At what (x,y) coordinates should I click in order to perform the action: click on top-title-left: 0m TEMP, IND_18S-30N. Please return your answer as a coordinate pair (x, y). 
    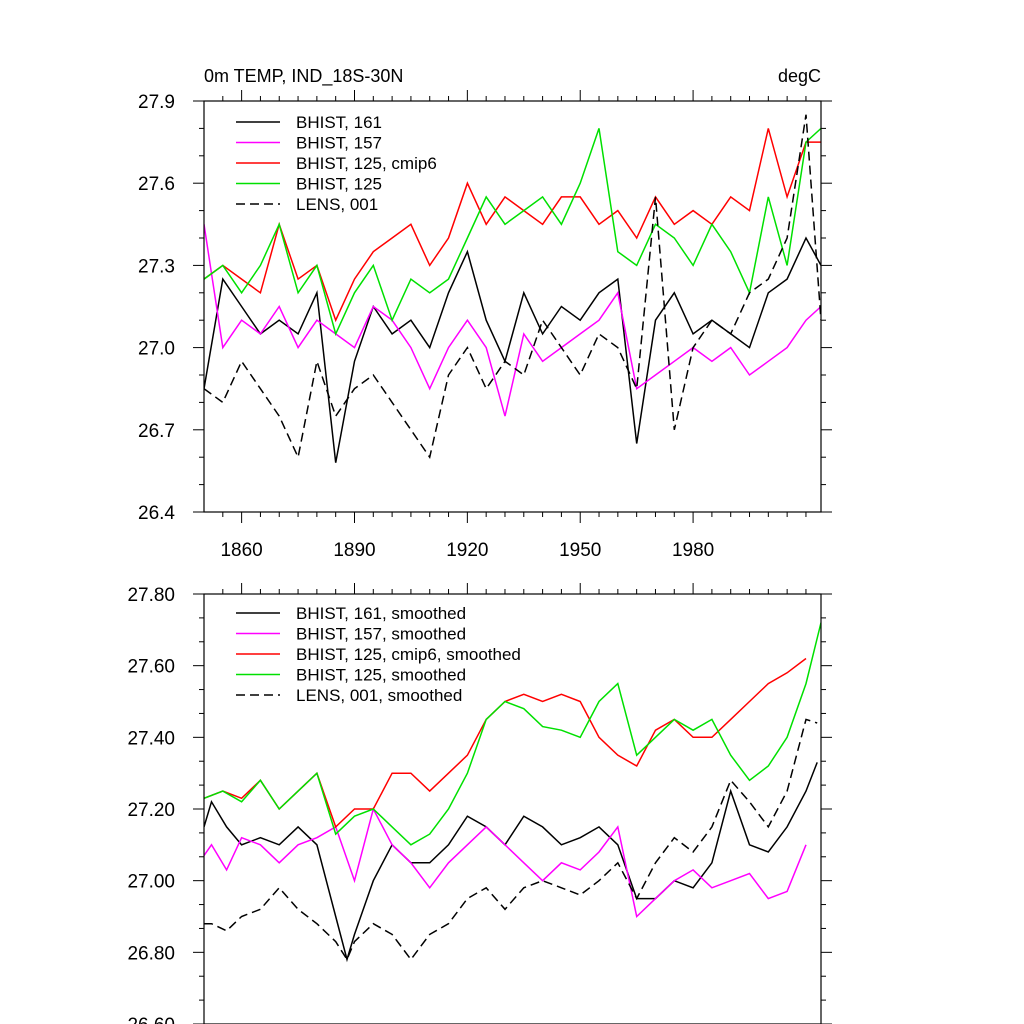
    Looking at the image, I should click on (303, 76).